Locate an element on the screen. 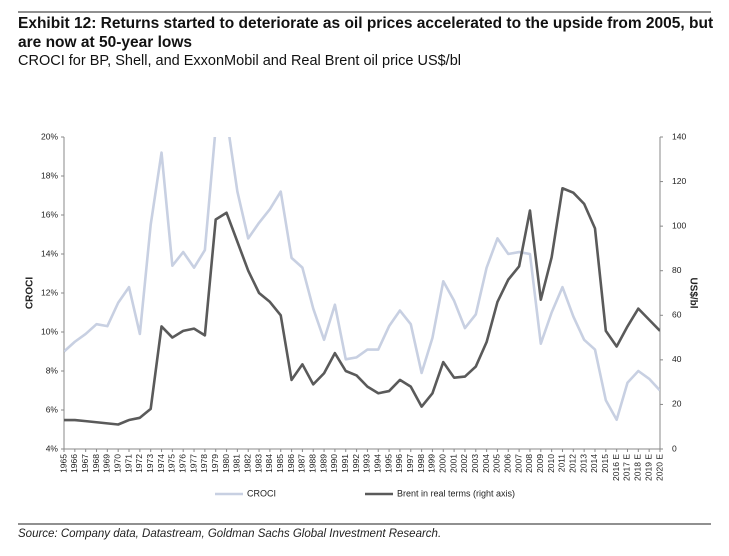 This screenshot has height=556, width=729. y-tick-label: 18% is located at coordinates (49, 175).